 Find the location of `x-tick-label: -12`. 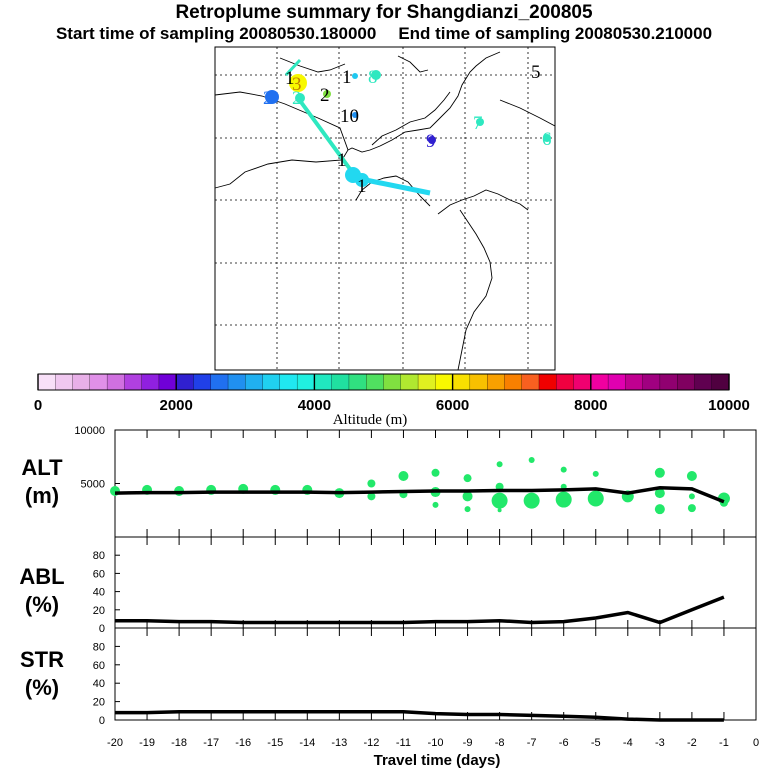

x-tick-label: -12 is located at coordinates (371, 743).